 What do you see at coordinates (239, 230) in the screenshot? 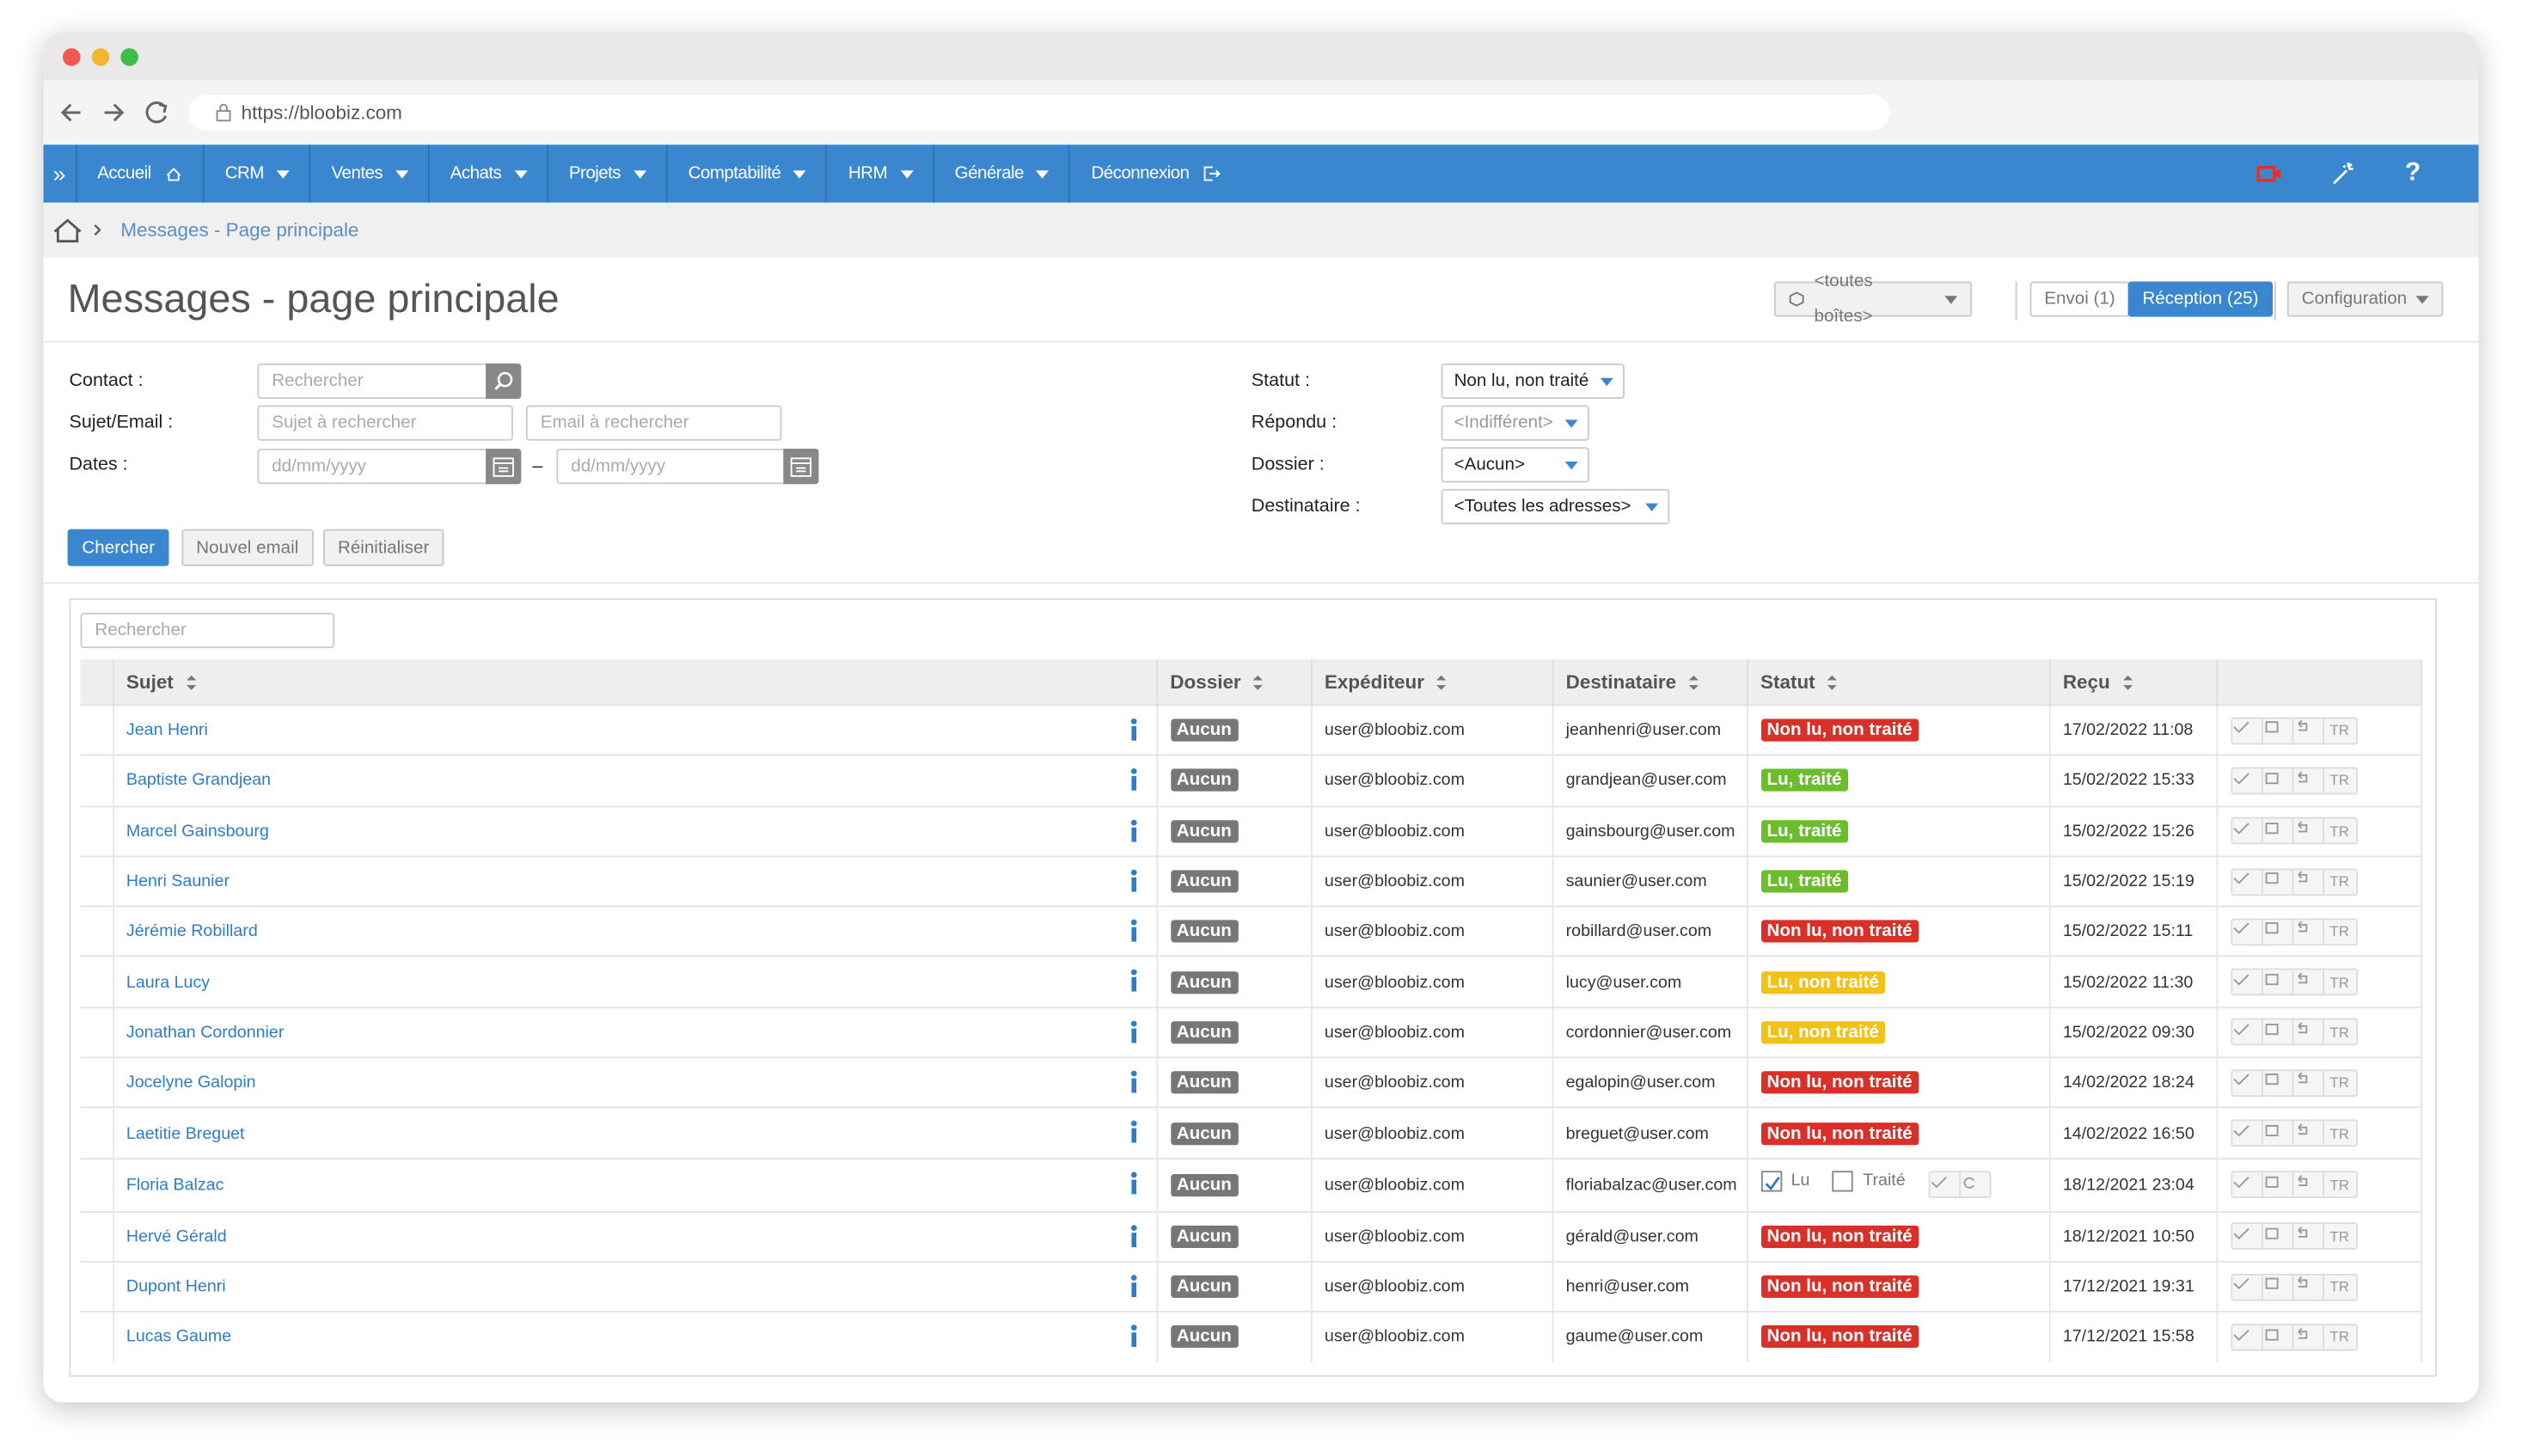
I see `breadcrumb-current: Messages - Page principale` at bounding box center [239, 230].